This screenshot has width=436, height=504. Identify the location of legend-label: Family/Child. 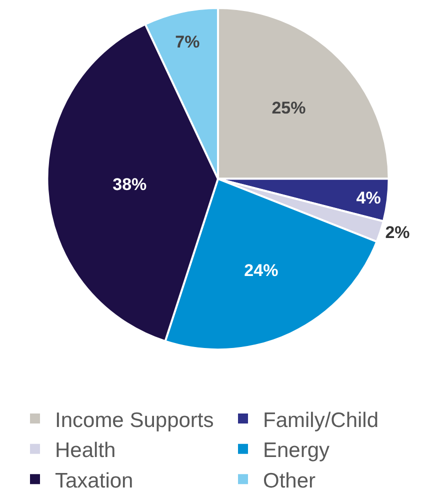
(321, 420).